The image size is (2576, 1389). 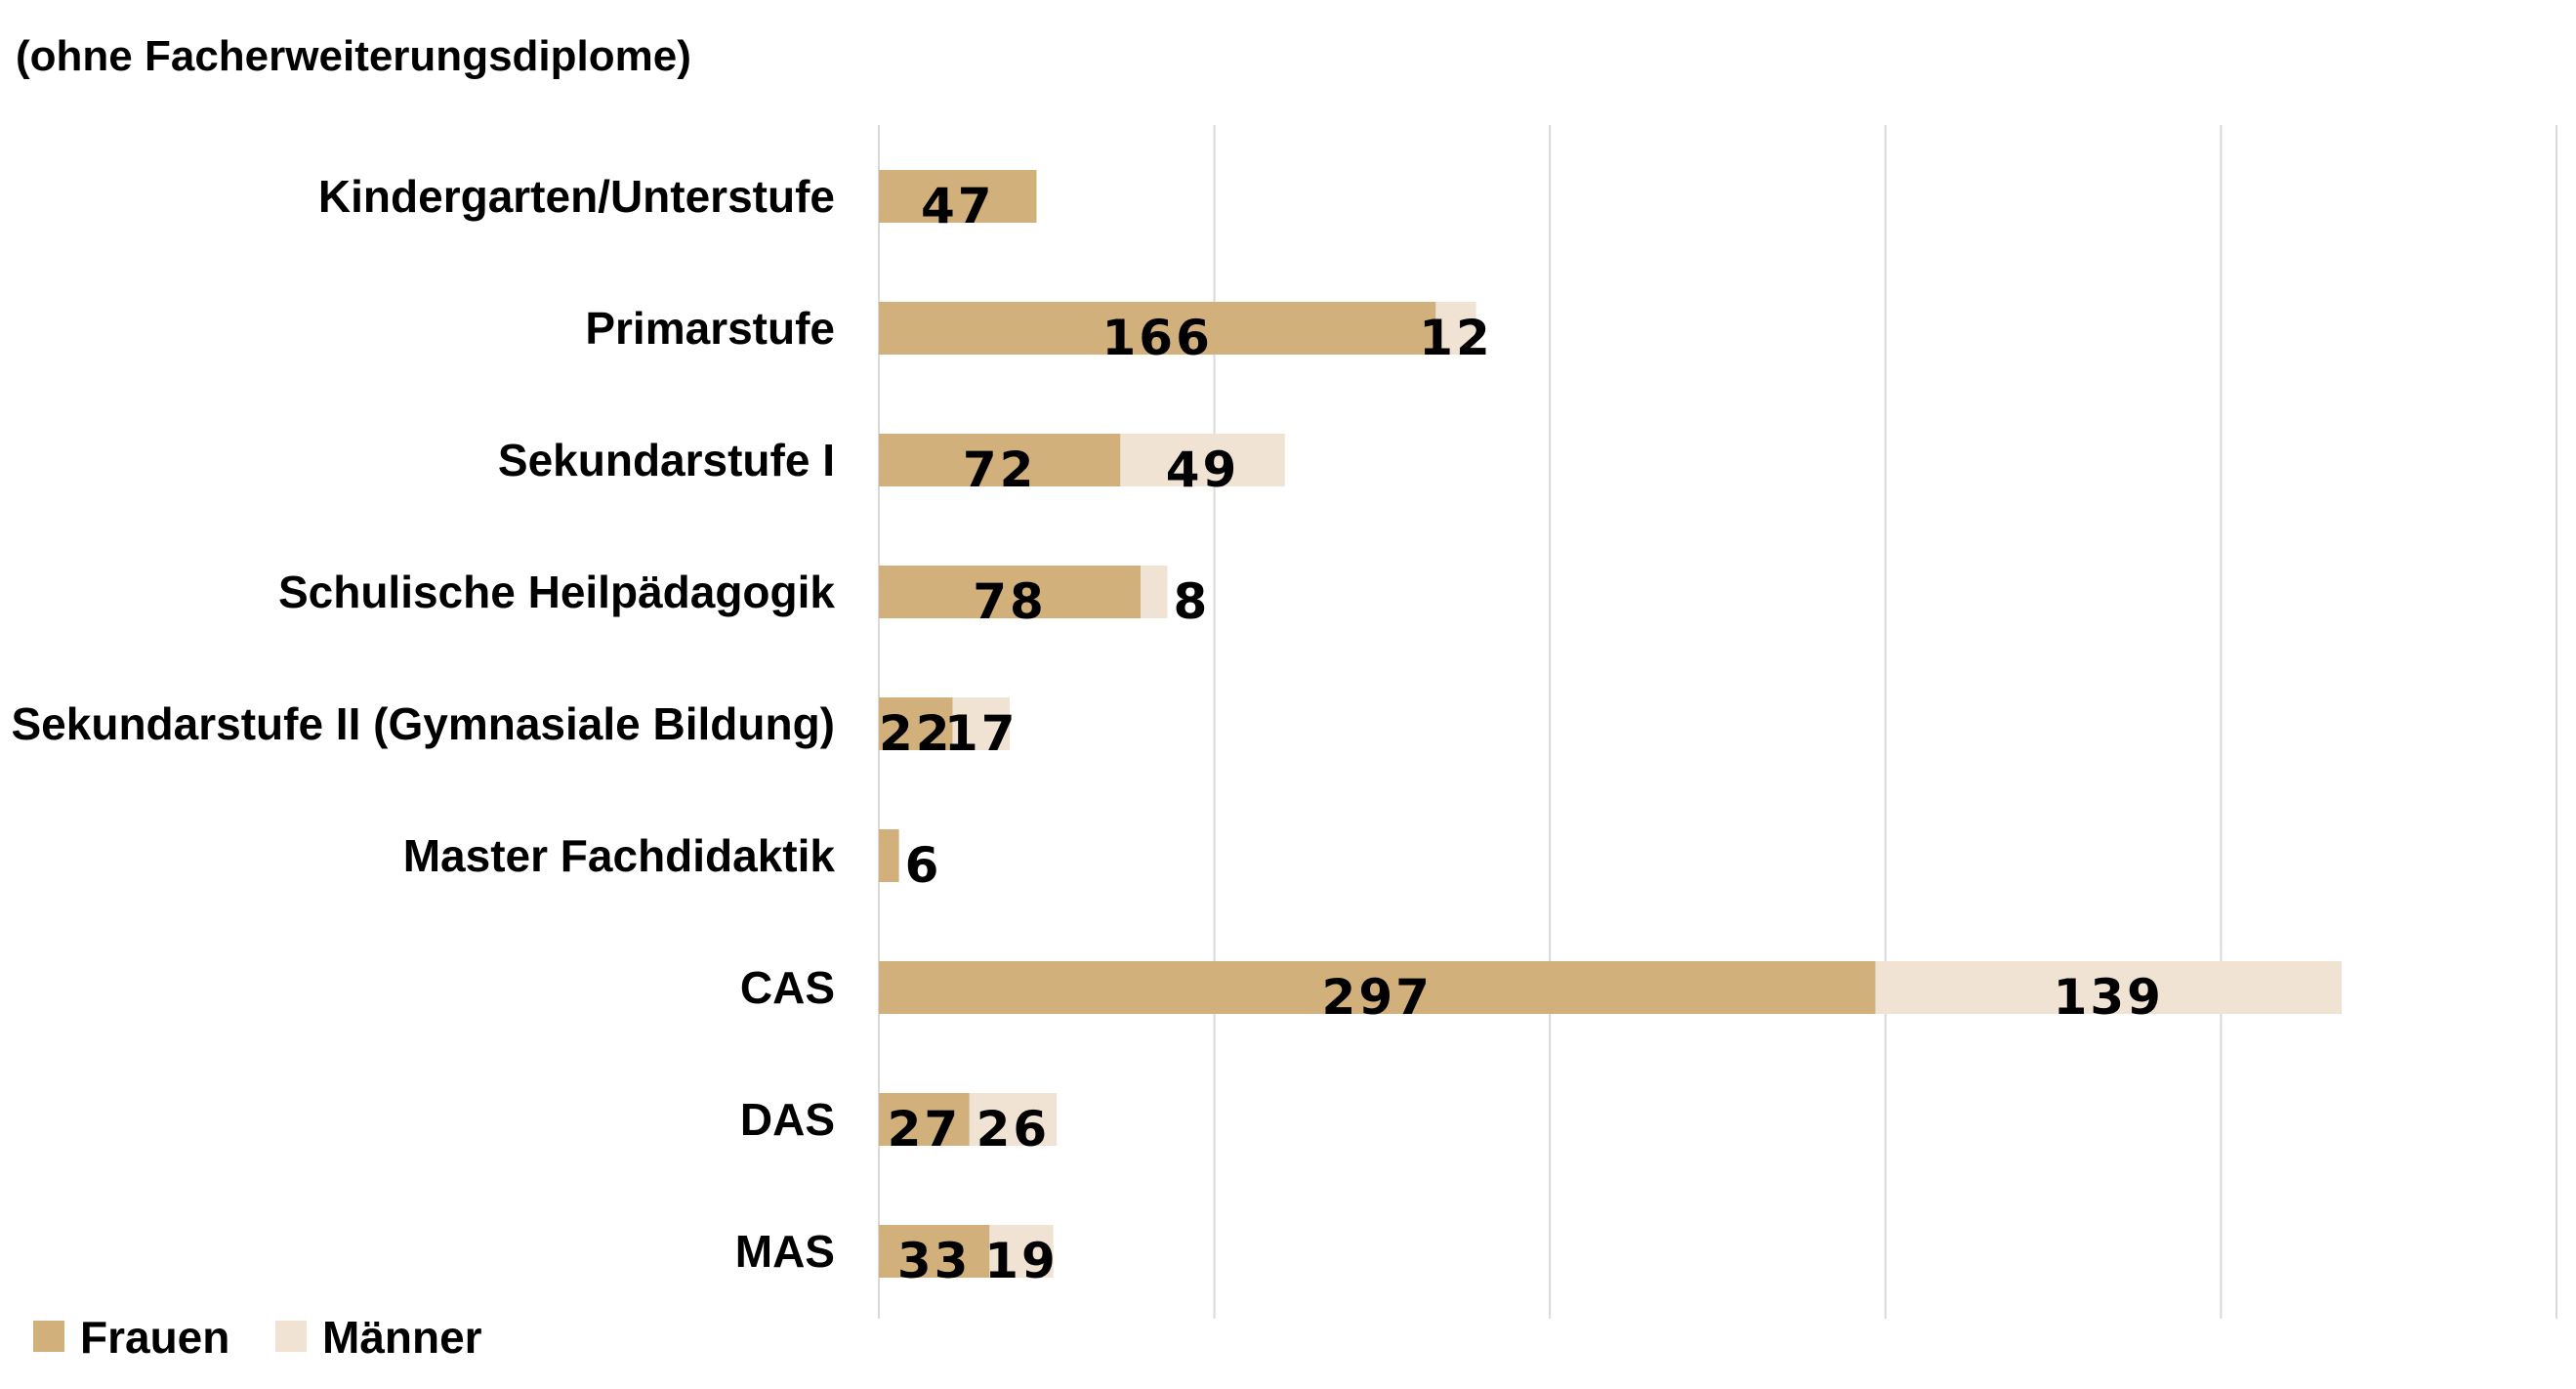 I want to click on data-label-frauen: 72, so click(x=1000, y=470).